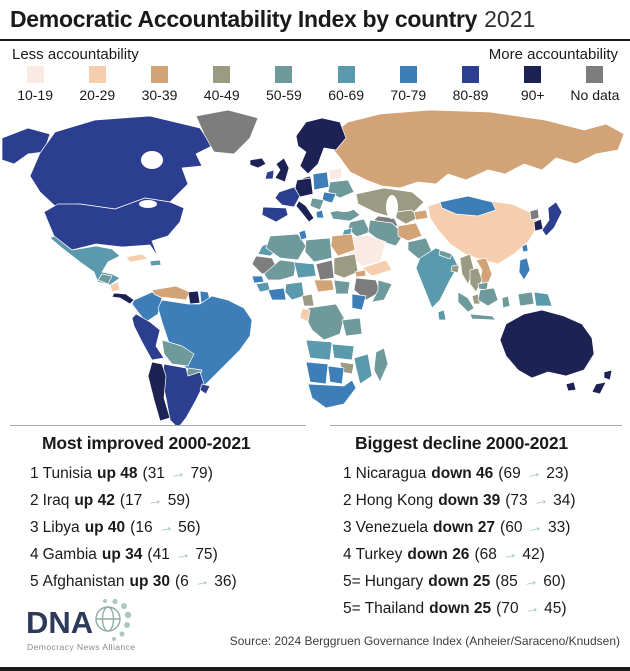  Describe the element at coordinates (315, 40) in the screenshot. I see `title-divider` at that location.